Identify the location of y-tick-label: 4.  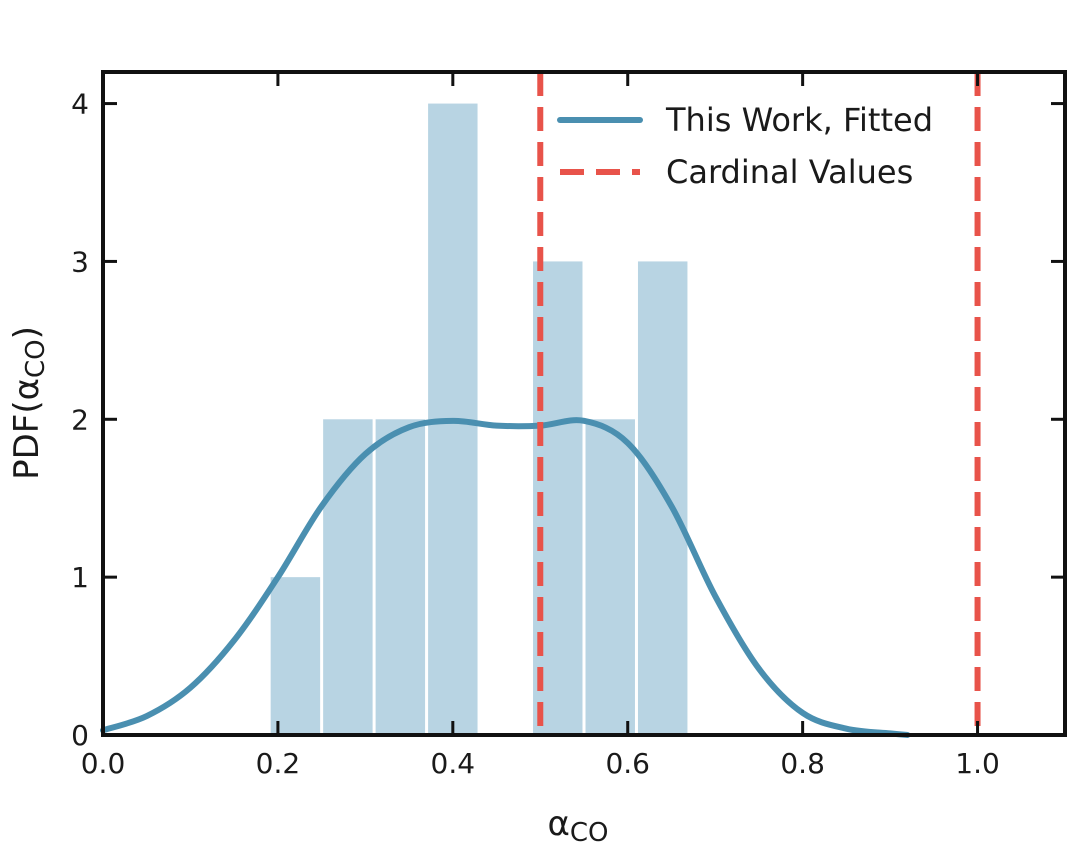
(80, 104).